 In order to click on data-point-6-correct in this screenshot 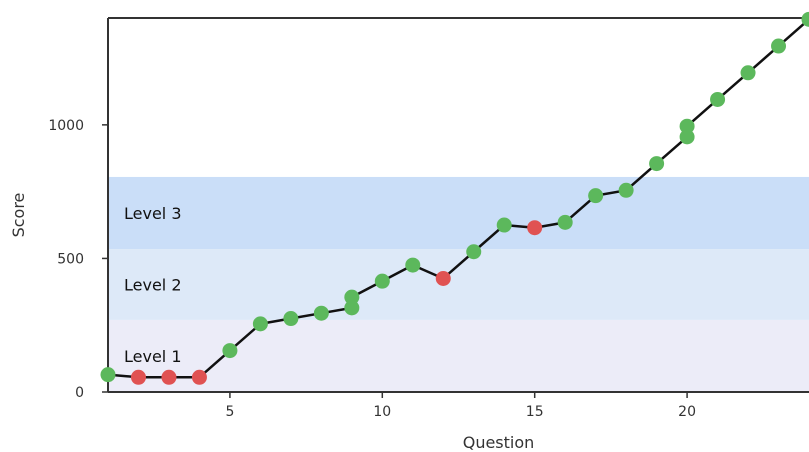, I will do `click(260, 324)`.